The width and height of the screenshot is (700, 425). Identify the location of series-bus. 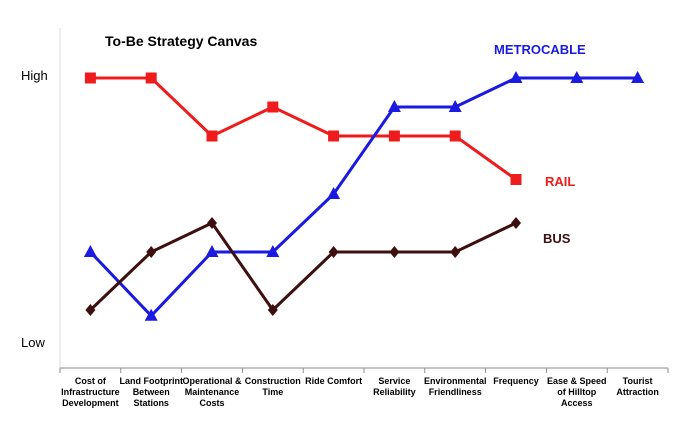
(303, 266).